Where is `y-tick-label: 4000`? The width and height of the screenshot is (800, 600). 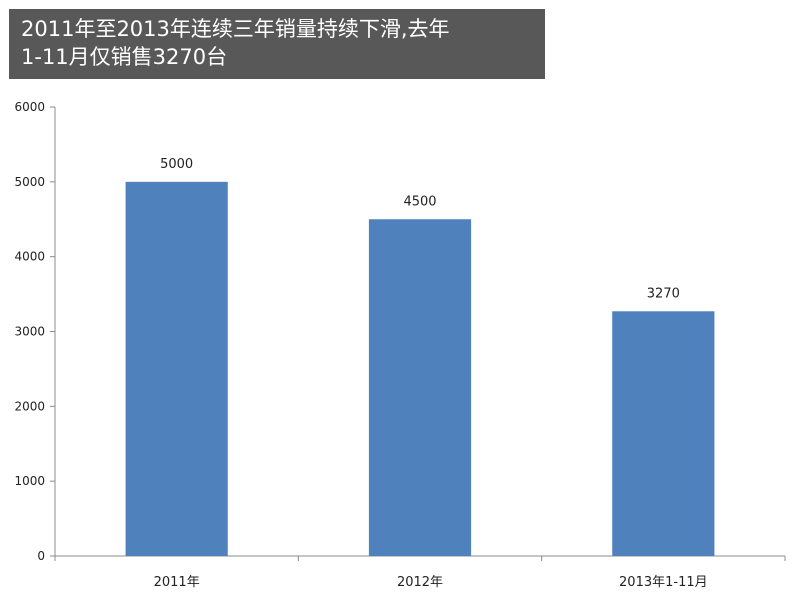
y-tick-label: 4000 is located at coordinates (29, 257).